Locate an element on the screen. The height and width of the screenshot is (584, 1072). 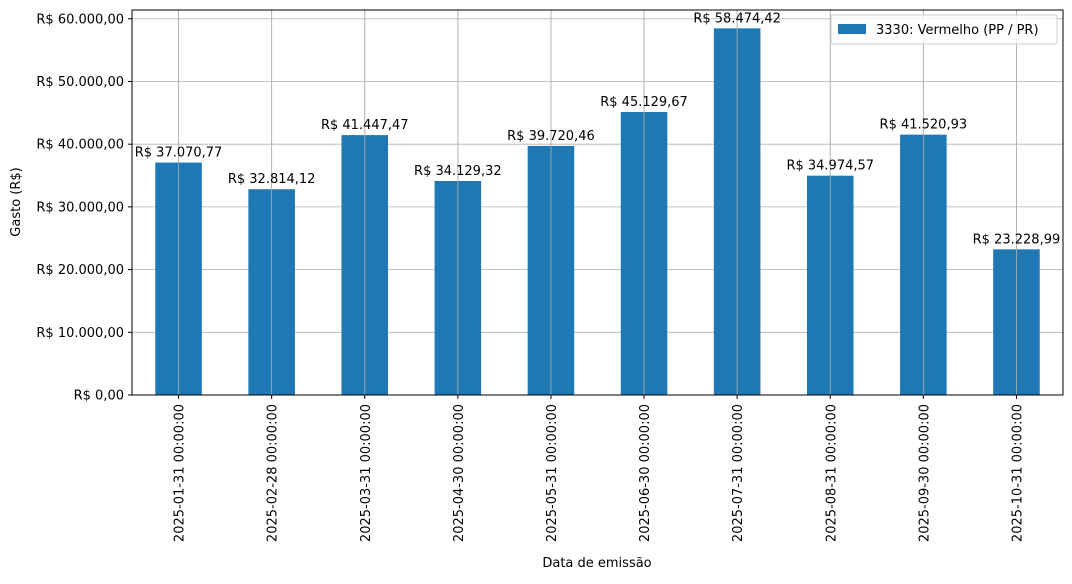
x-tick-label: 2025-09-30 00:00:00 is located at coordinates (924, 473).